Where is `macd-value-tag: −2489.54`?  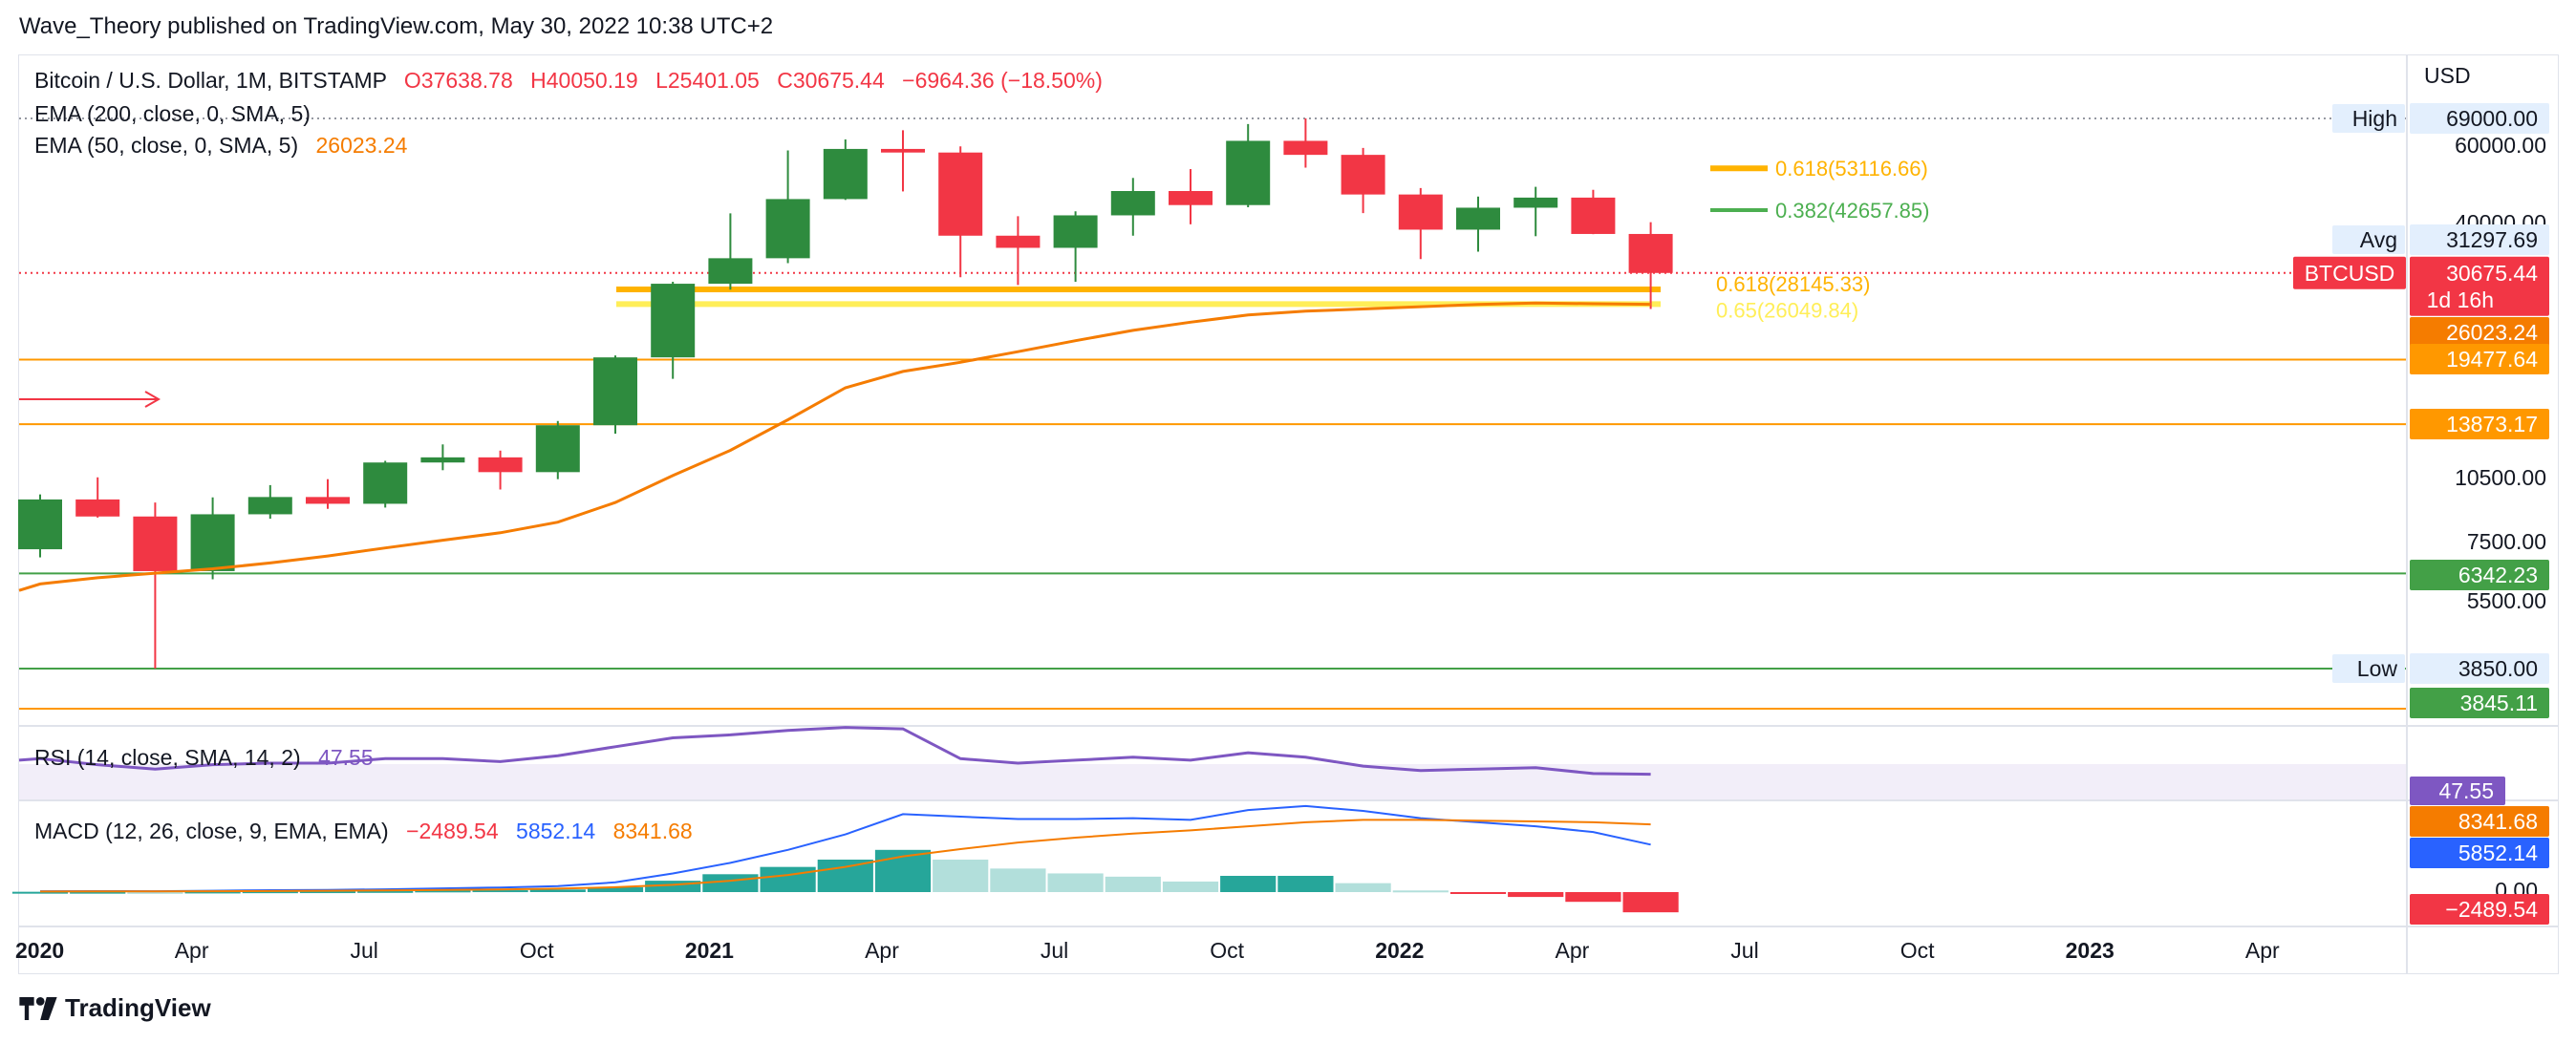 macd-value-tag: −2489.54 is located at coordinates (2491, 910).